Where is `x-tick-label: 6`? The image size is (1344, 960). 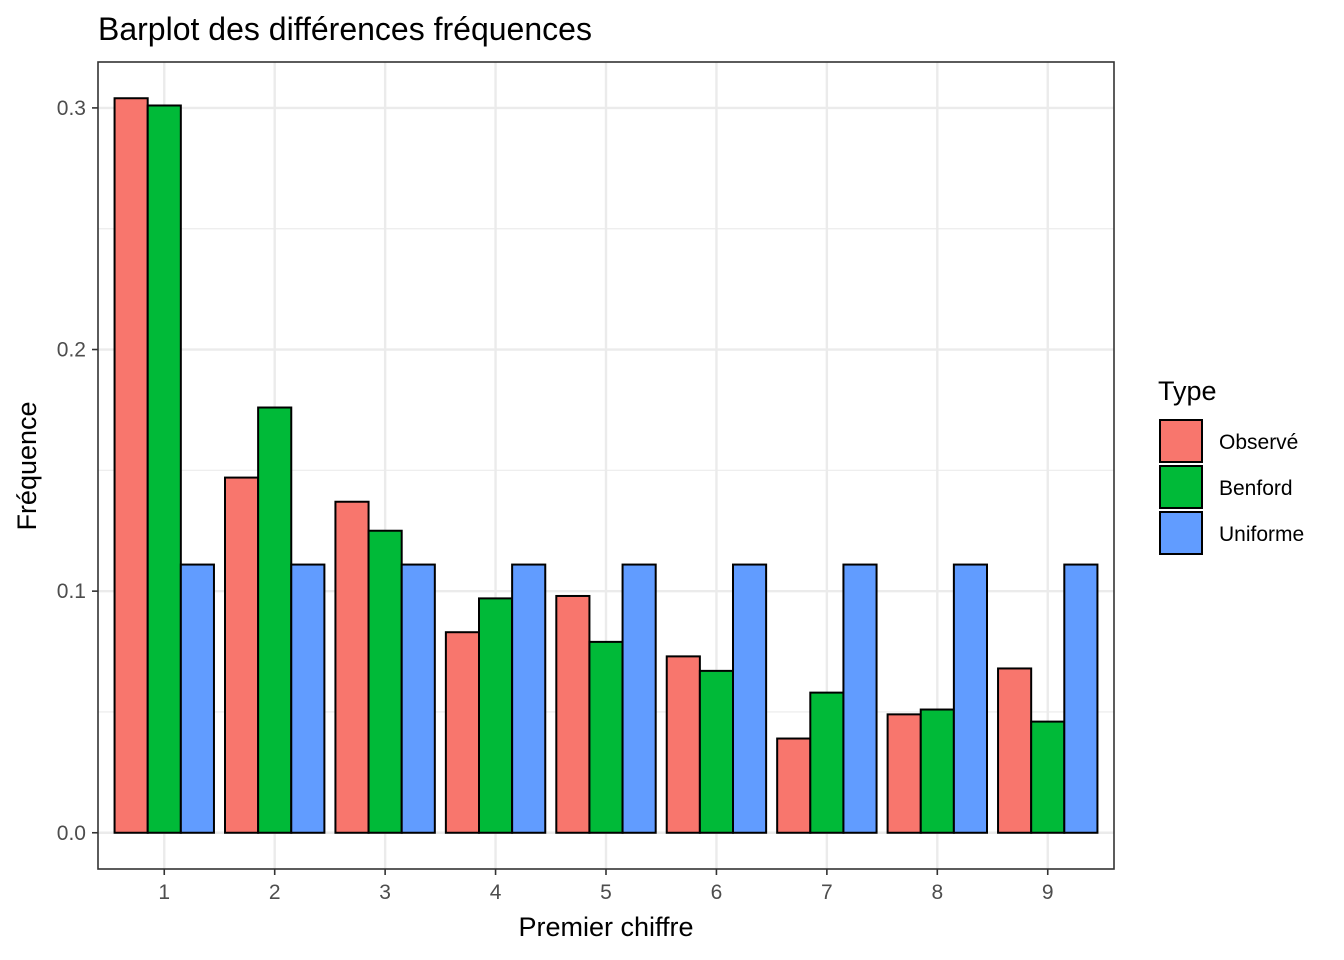
x-tick-label: 6 is located at coordinates (717, 892).